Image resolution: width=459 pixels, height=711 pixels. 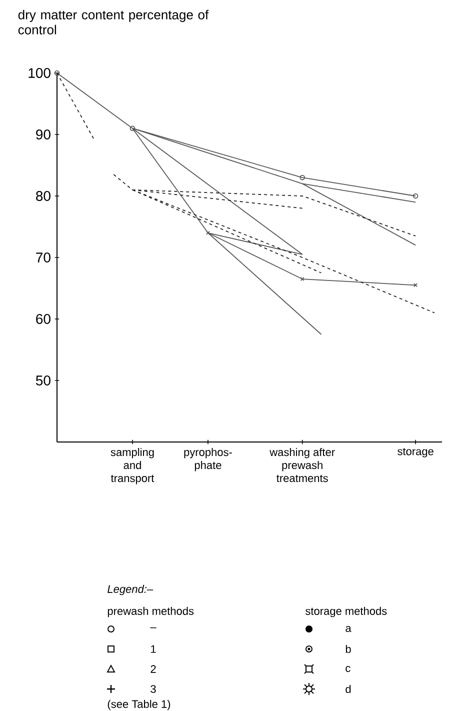 I want to click on text: d, so click(x=348, y=689).